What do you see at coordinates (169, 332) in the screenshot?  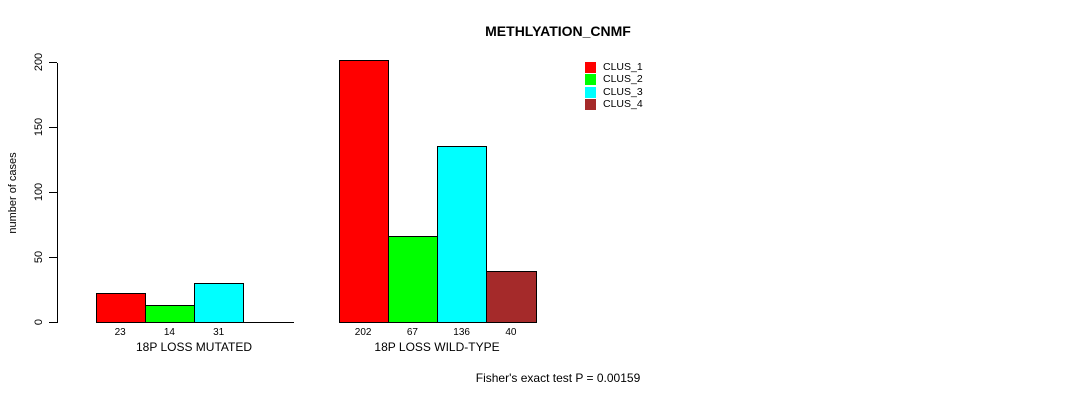 I see `bar-value-label: 14` at bounding box center [169, 332].